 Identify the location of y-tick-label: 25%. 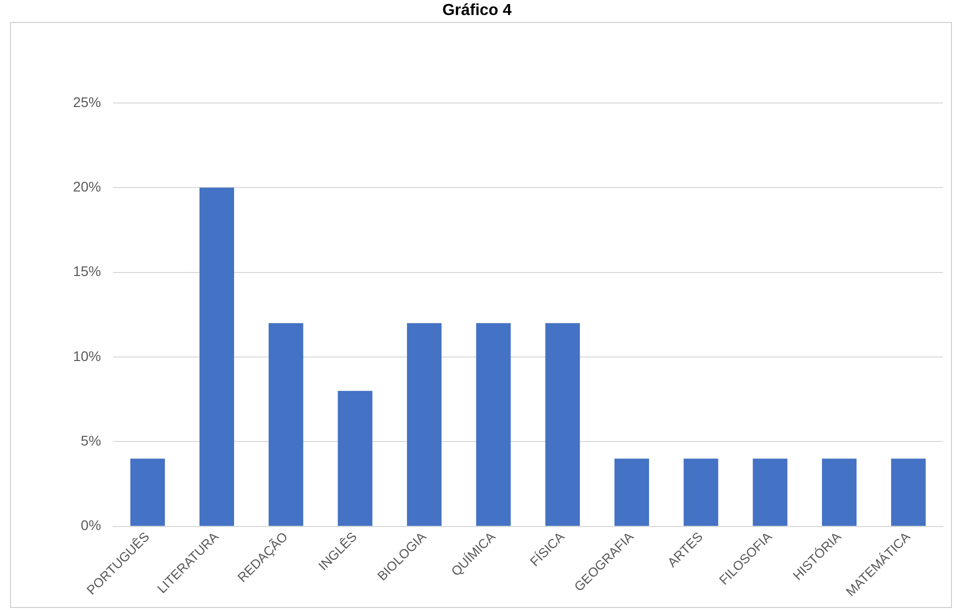
(87, 102).